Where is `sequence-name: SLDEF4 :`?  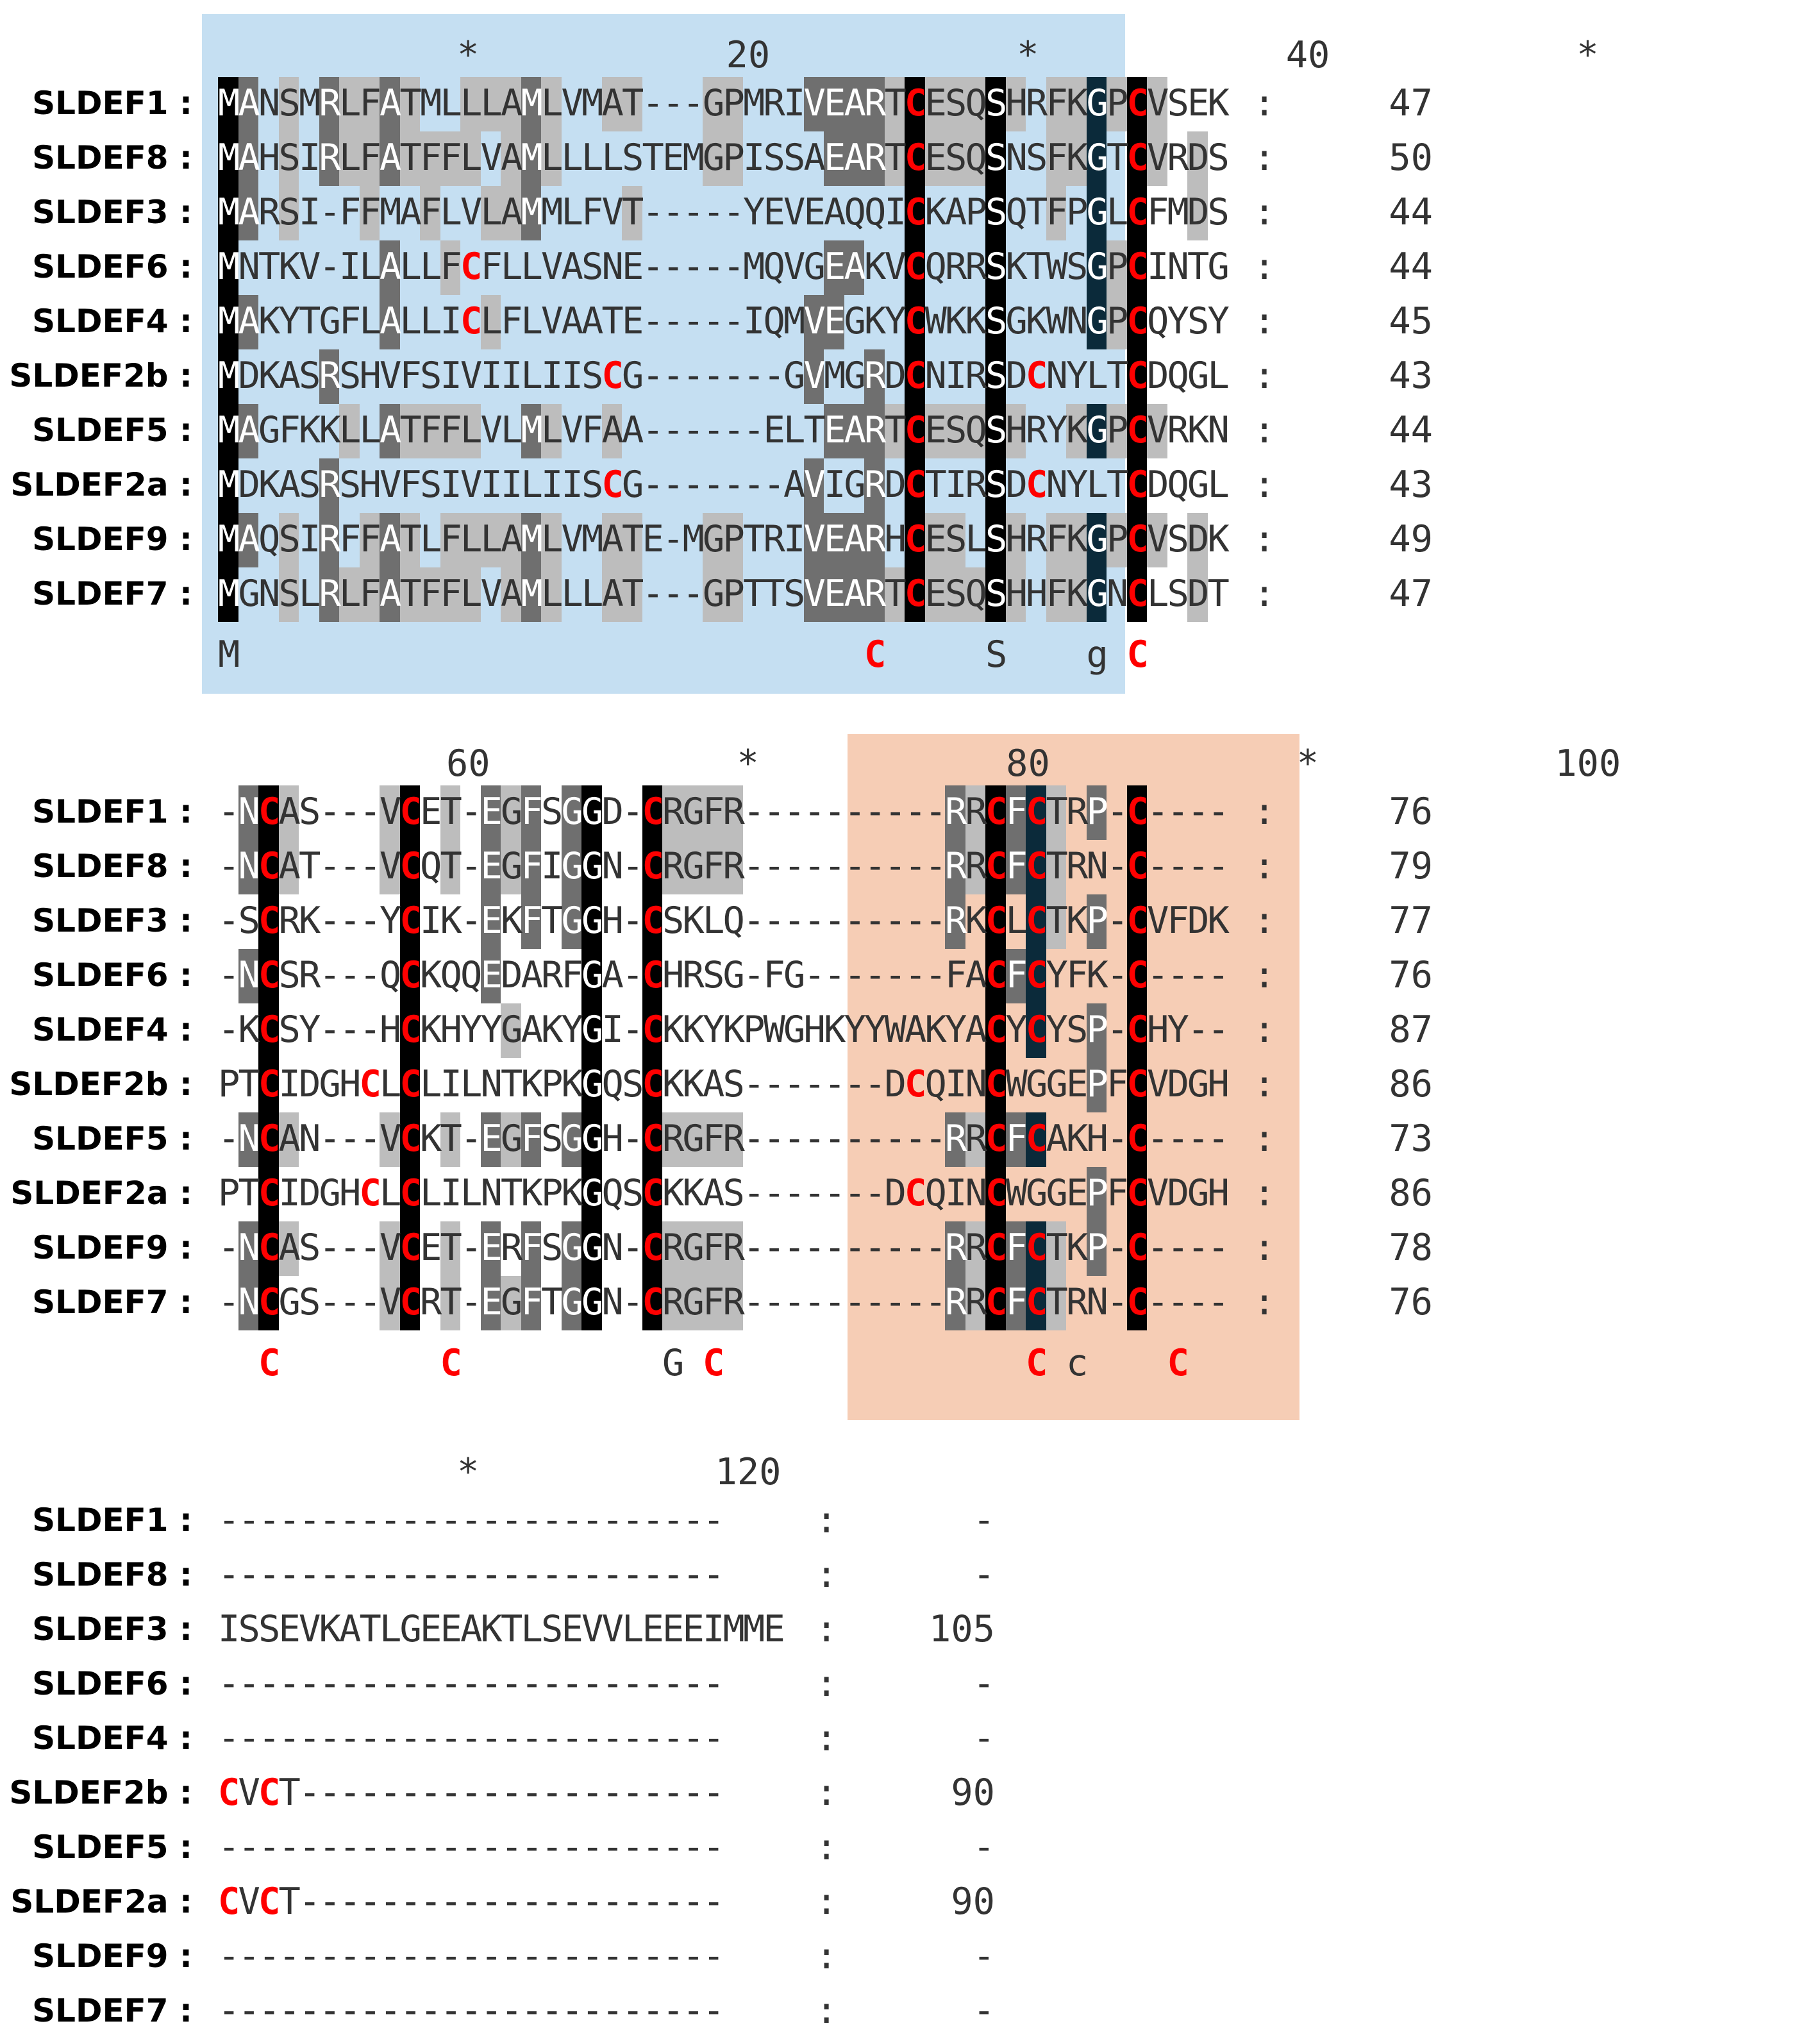 sequence-name: SLDEF4 : is located at coordinates (112, 1029).